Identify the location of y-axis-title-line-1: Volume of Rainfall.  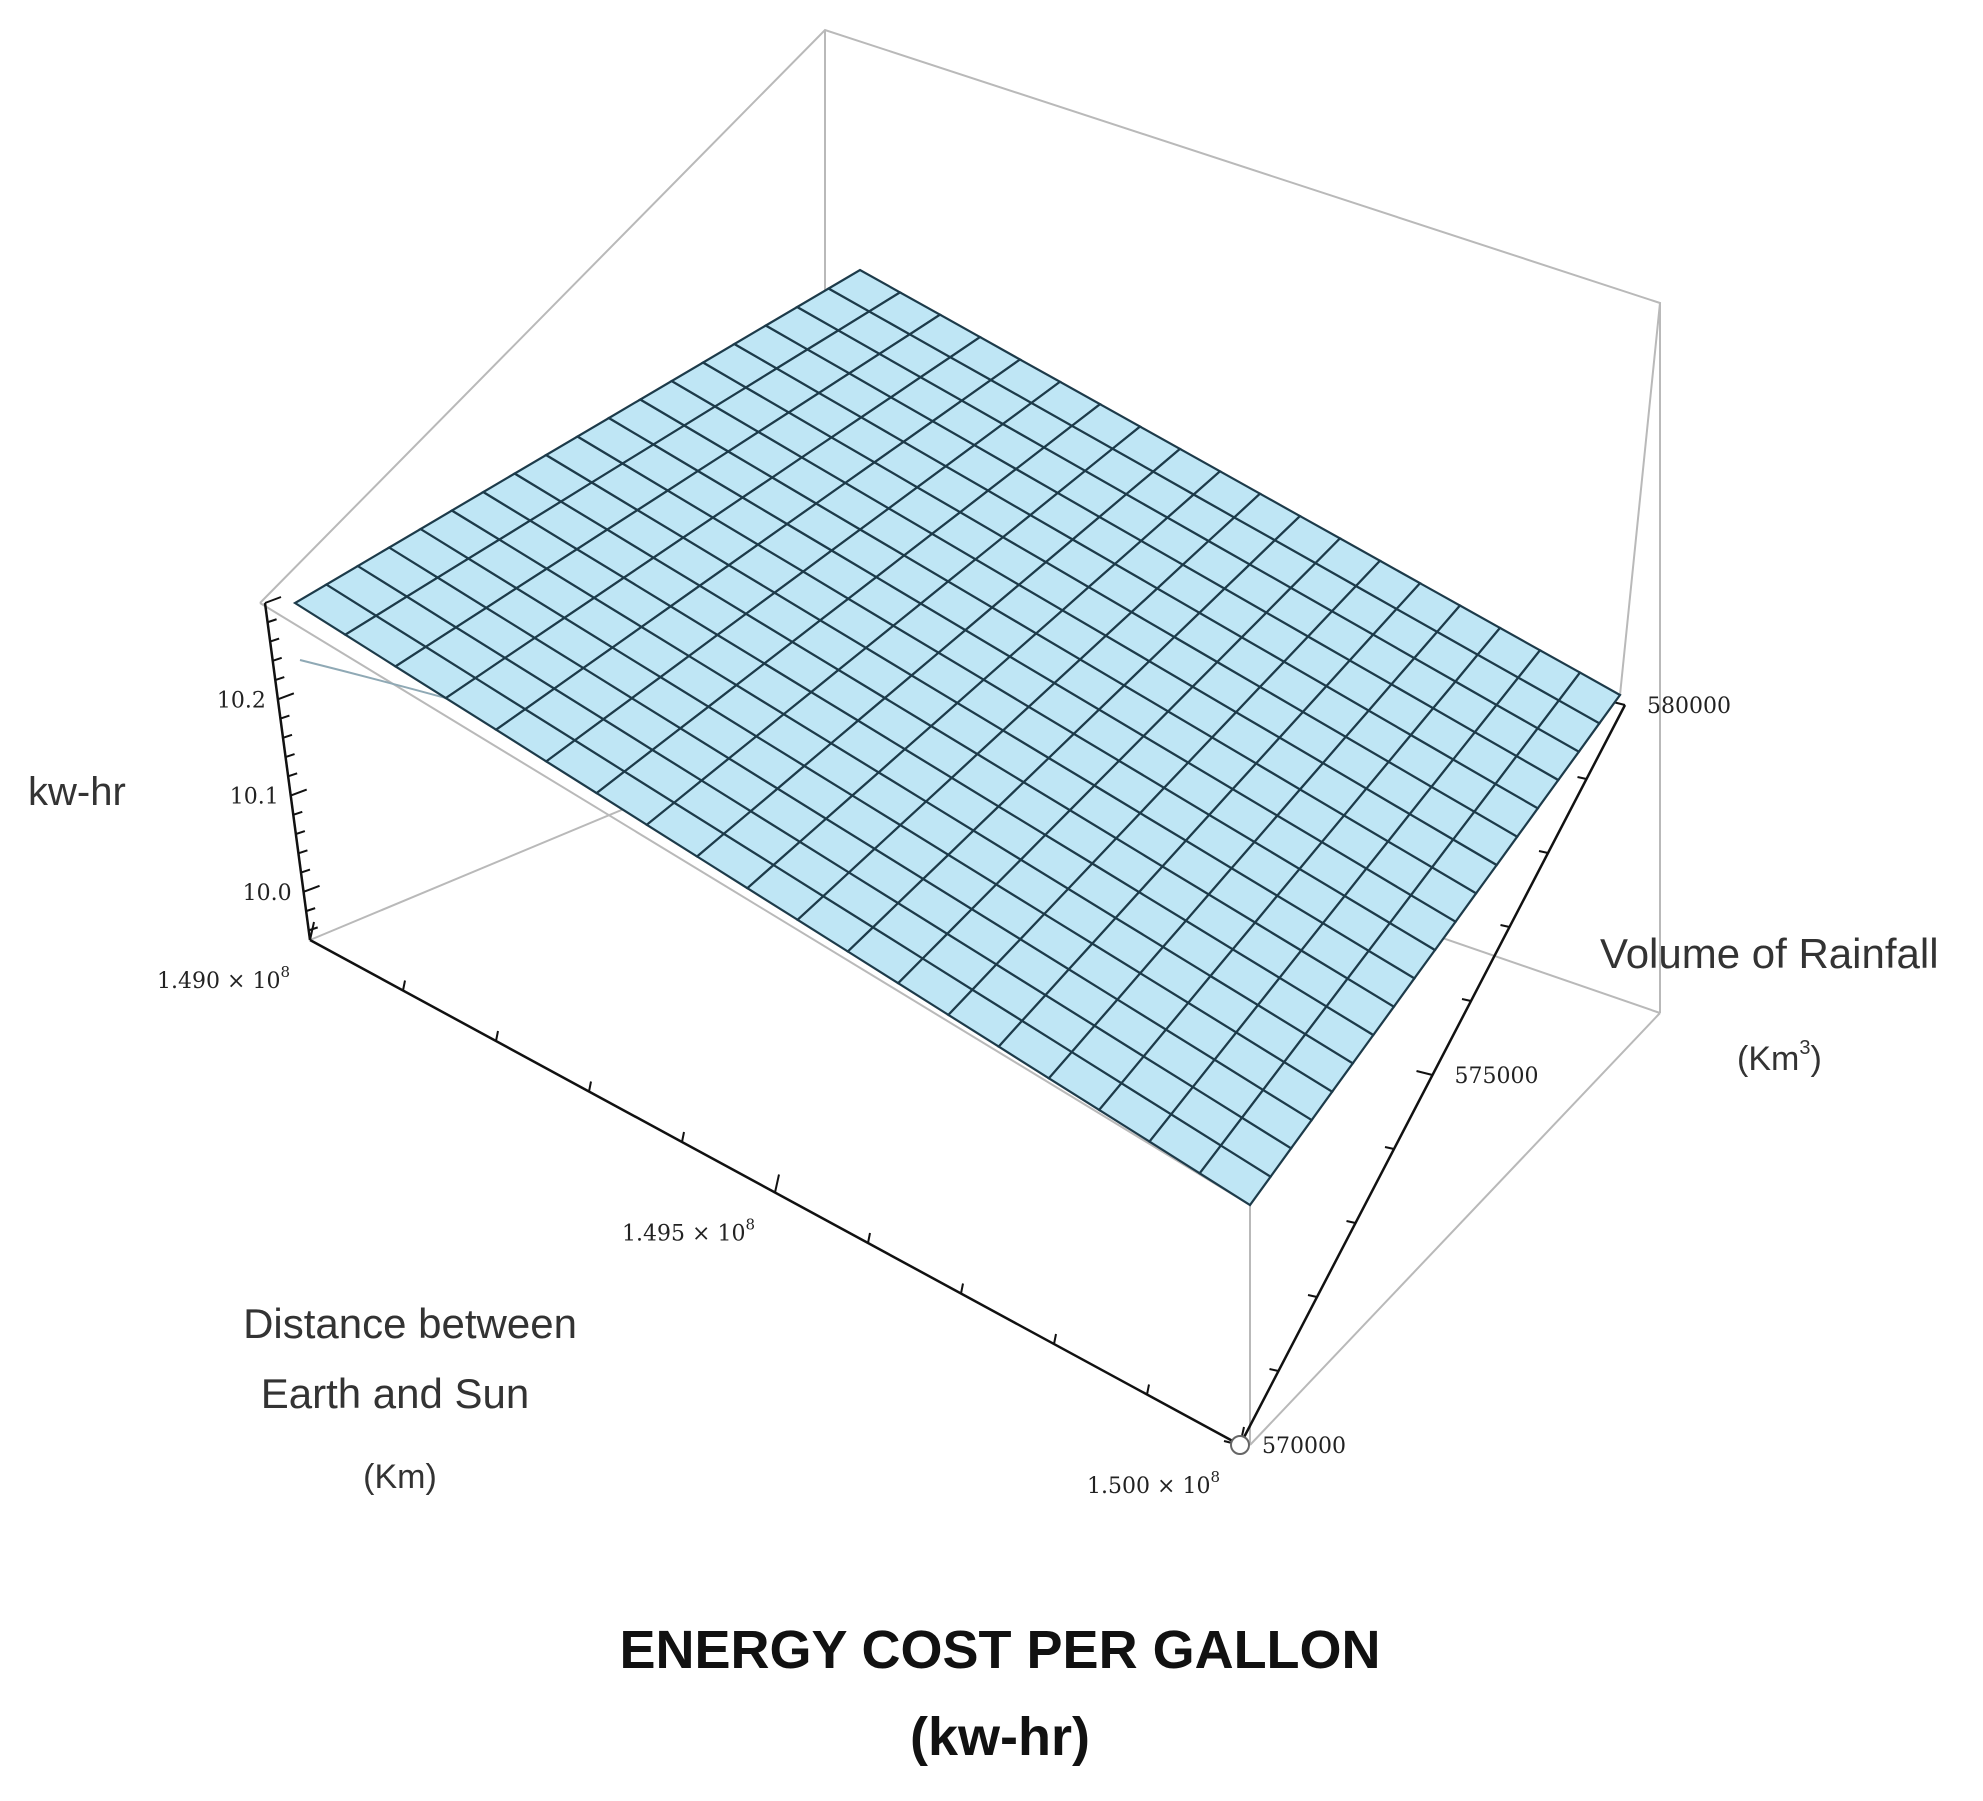
(1769, 953).